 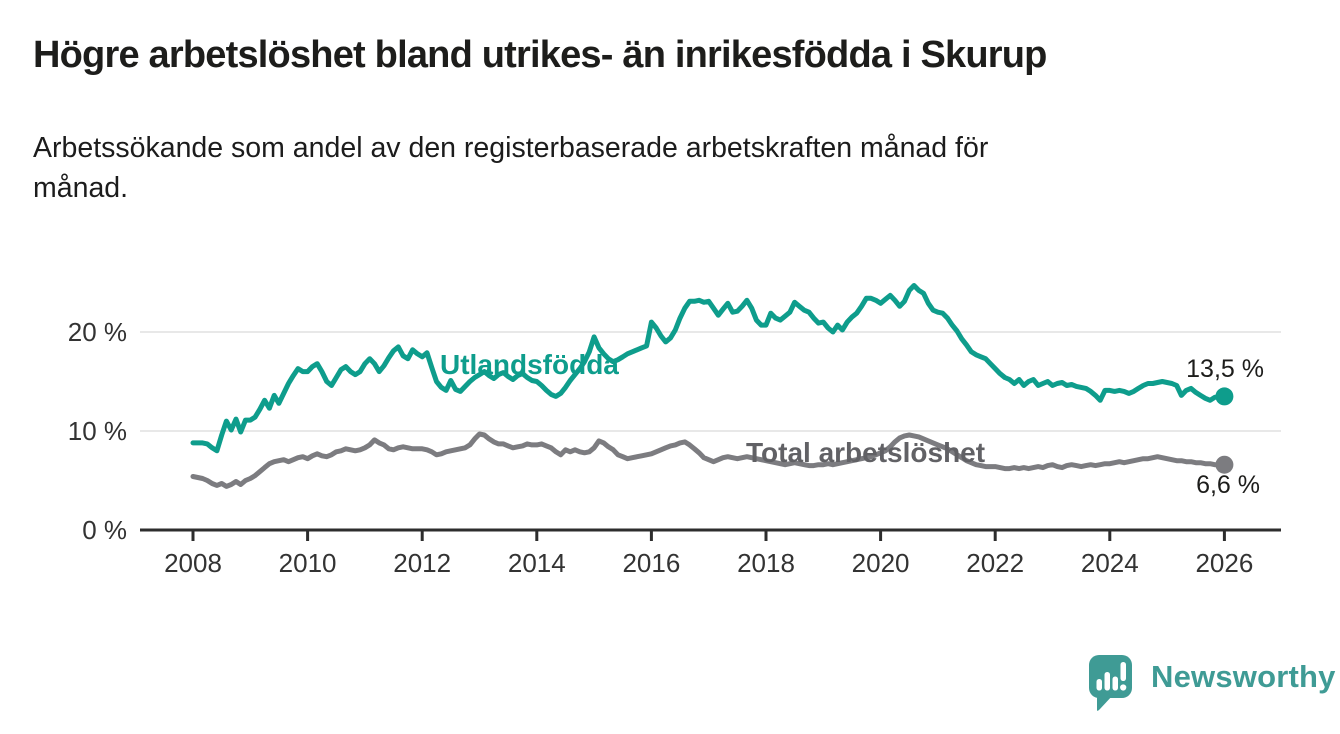 What do you see at coordinates (881, 563) in the screenshot?
I see `x-axis-tick-label: 2020` at bounding box center [881, 563].